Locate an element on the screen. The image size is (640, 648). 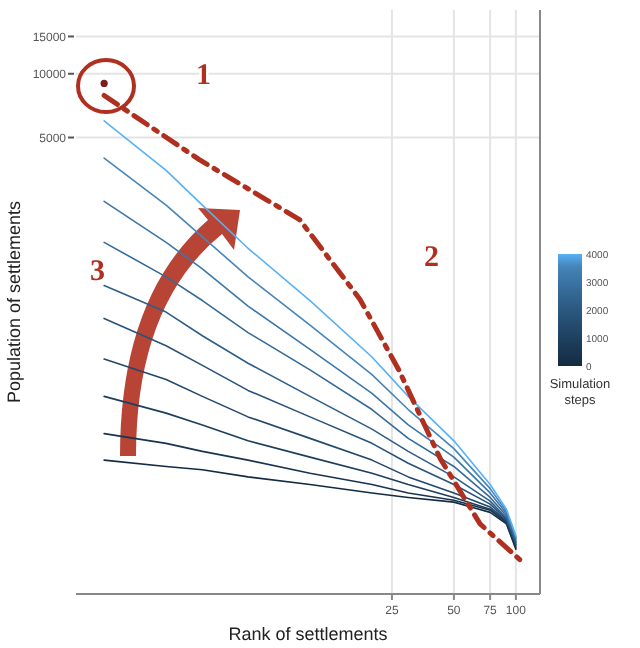
annotation: 3 is located at coordinates (97, 272).